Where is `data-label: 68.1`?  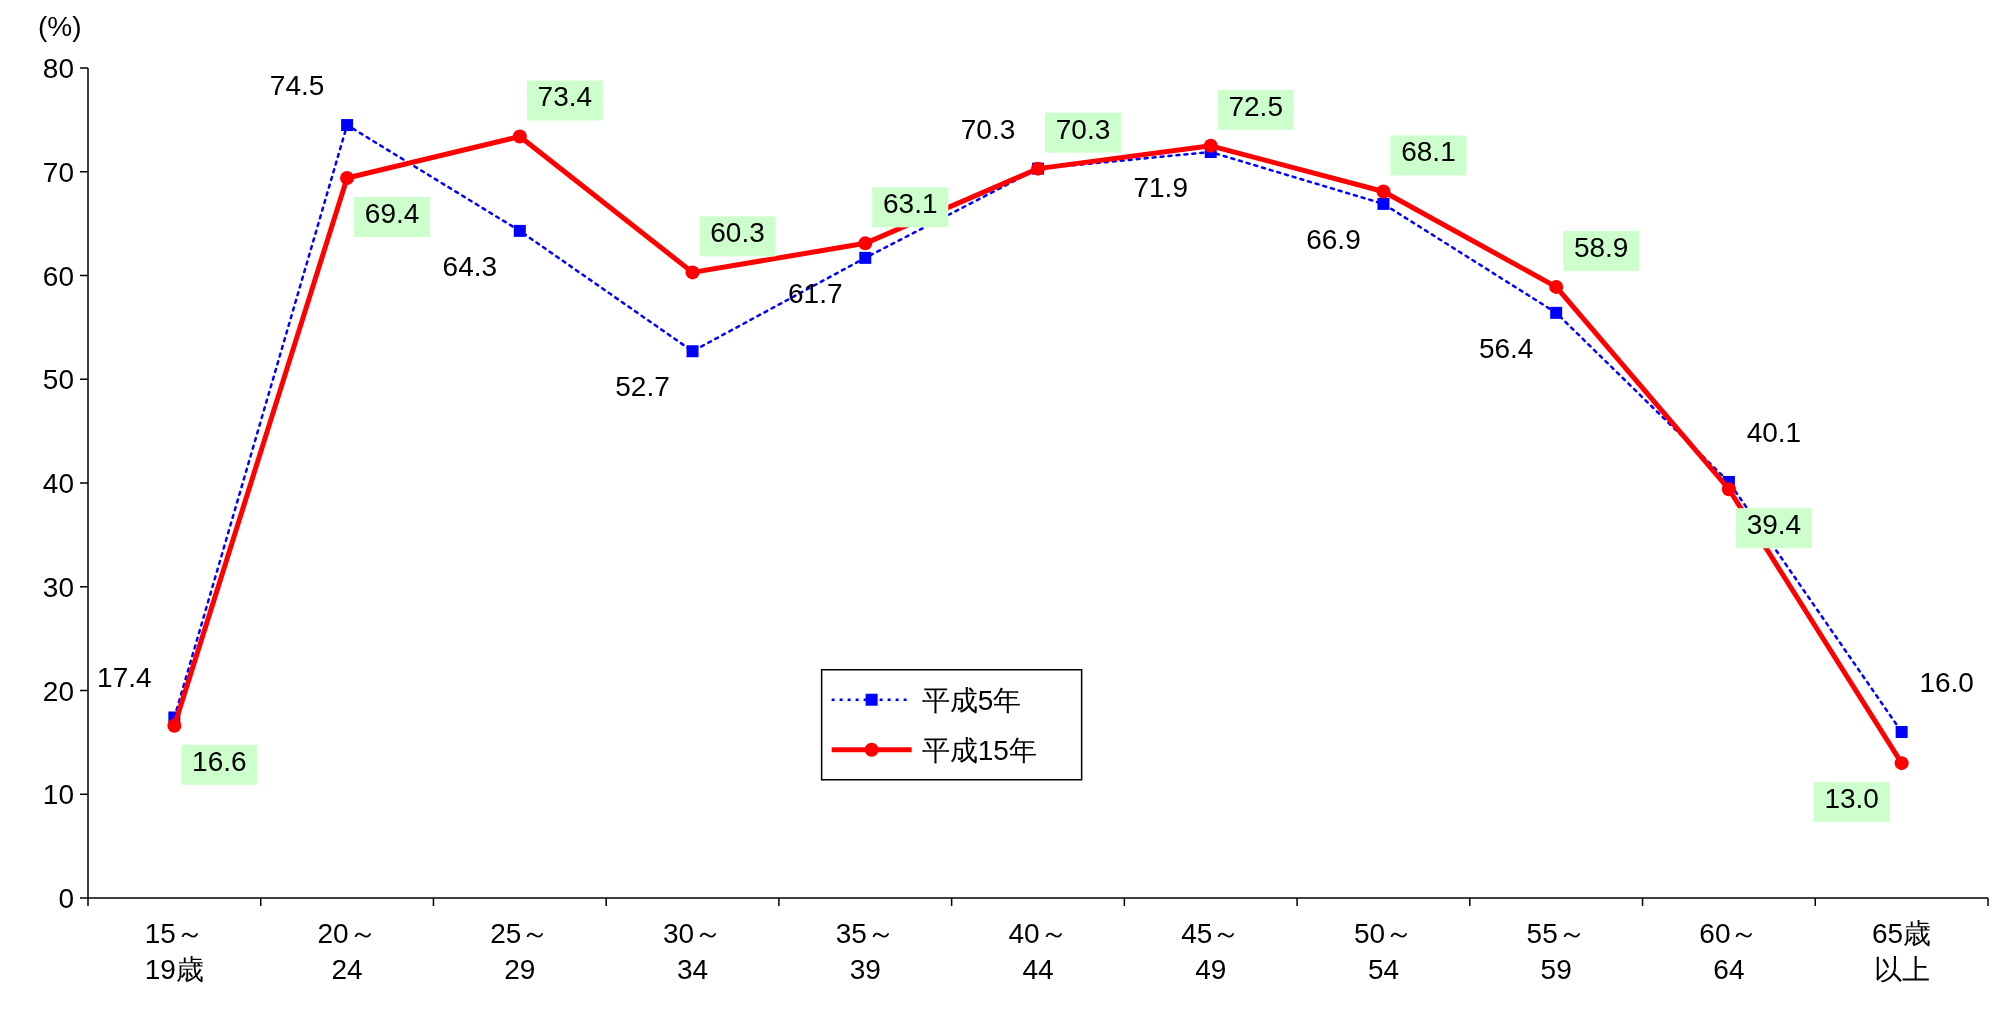 data-label: 68.1 is located at coordinates (1428, 152).